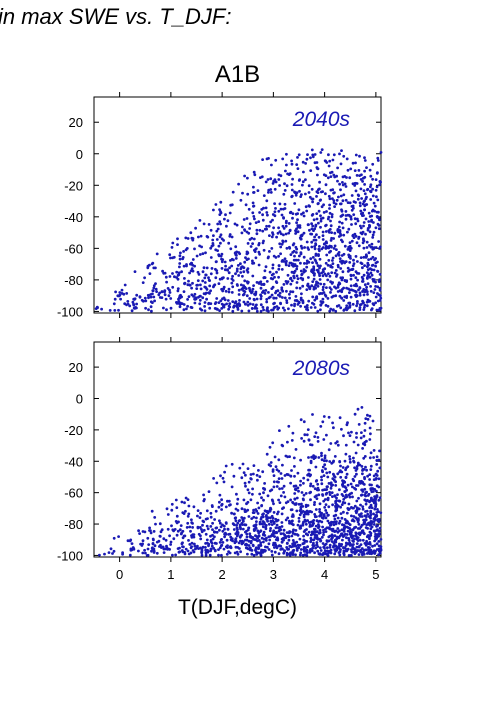 The width and height of the screenshot is (501, 709). Describe the element at coordinates (73, 280) in the screenshot. I see `y-tick-label: -80` at that location.